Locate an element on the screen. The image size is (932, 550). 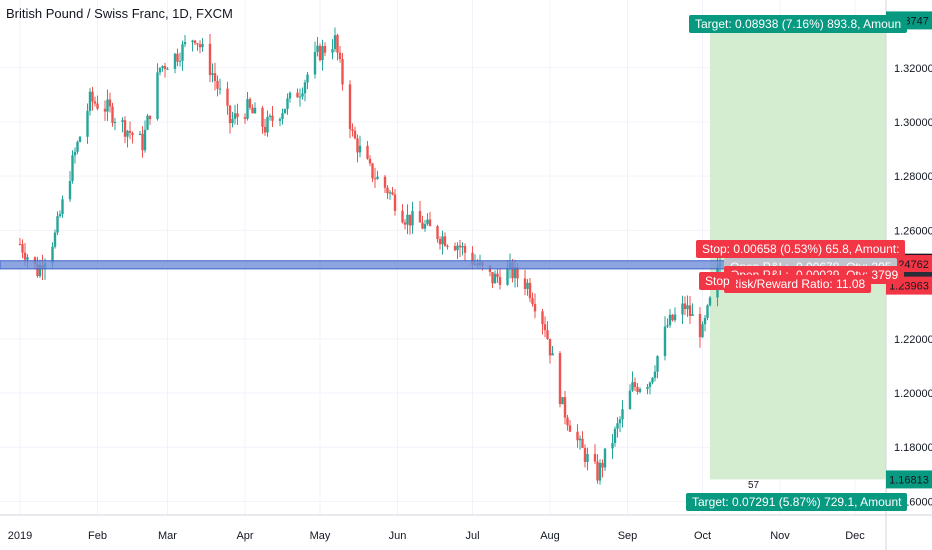
target-lower-area is located at coordinates (798, 371).